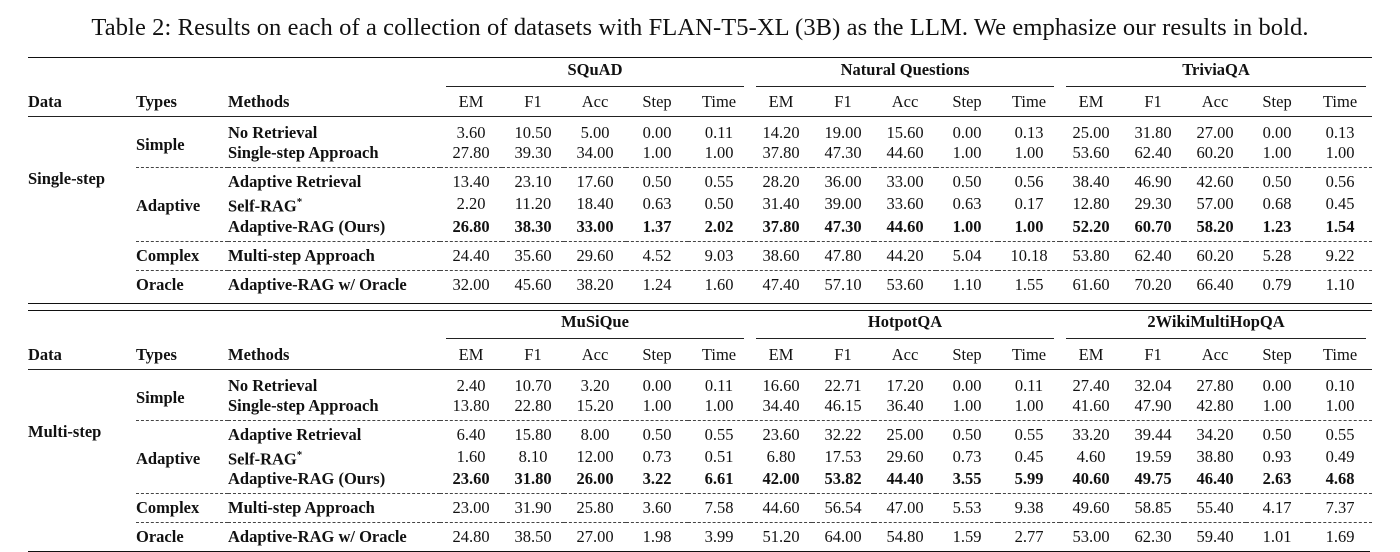 Image resolution: width=1400 pixels, height=552 pixels. What do you see at coordinates (533, 179) in the screenshot?
I see `metric-value: 23.10` at bounding box center [533, 179].